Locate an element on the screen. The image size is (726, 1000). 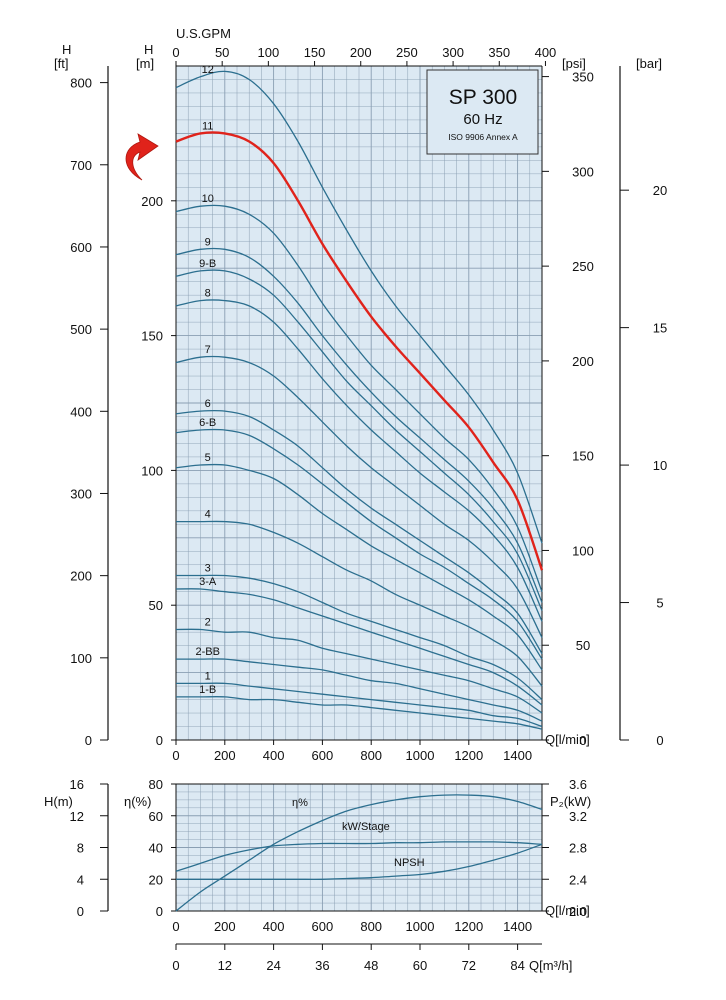
ft-tick-label: 700 is located at coordinates (81, 165).